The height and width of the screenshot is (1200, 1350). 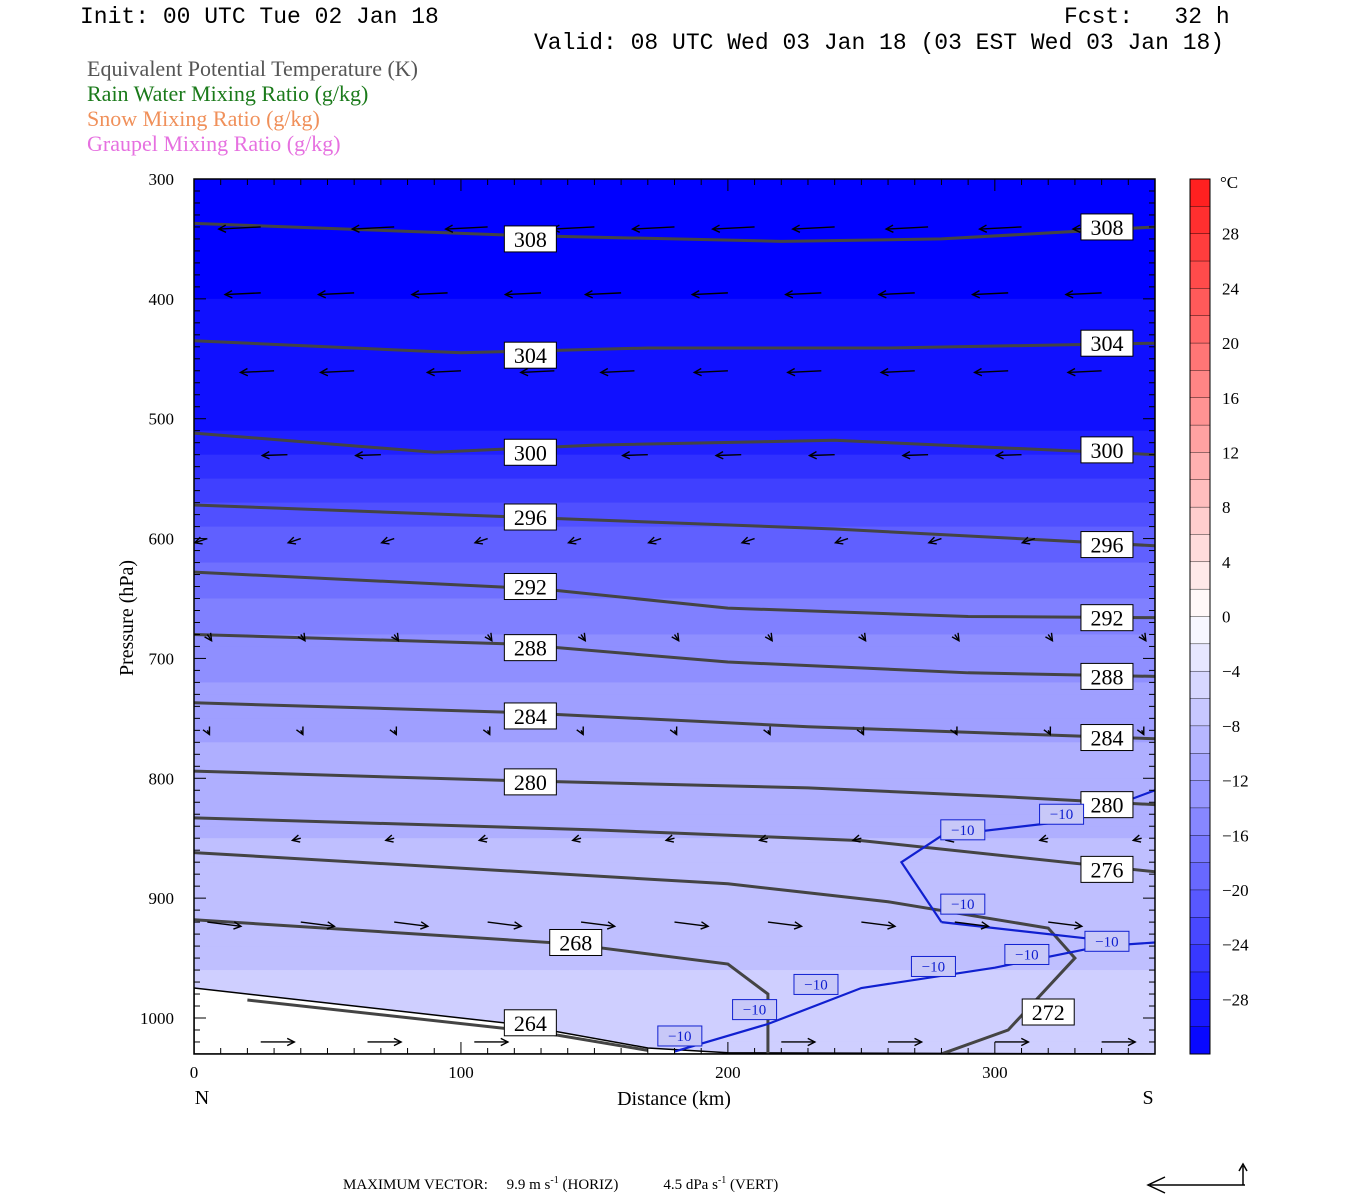 I want to click on theta-e-label: 296, so click(x=530, y=517).